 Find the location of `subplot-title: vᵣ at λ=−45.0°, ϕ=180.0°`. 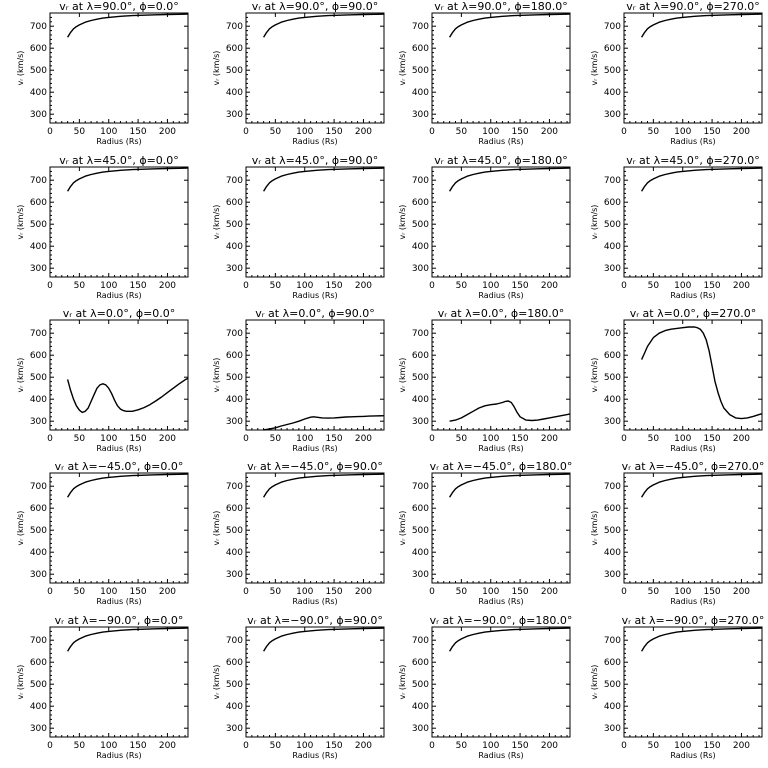

subplot-title: vᵣ at λ=−45.0°, ϕ=180.0° is located at coordinates (501, 466).